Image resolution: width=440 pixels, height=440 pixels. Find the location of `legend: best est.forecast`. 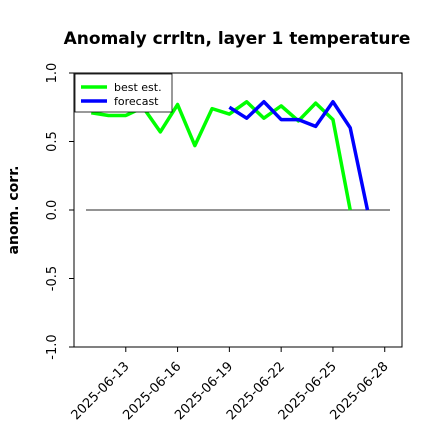

legend: best est.forecast is located at coordinates (123, 93).